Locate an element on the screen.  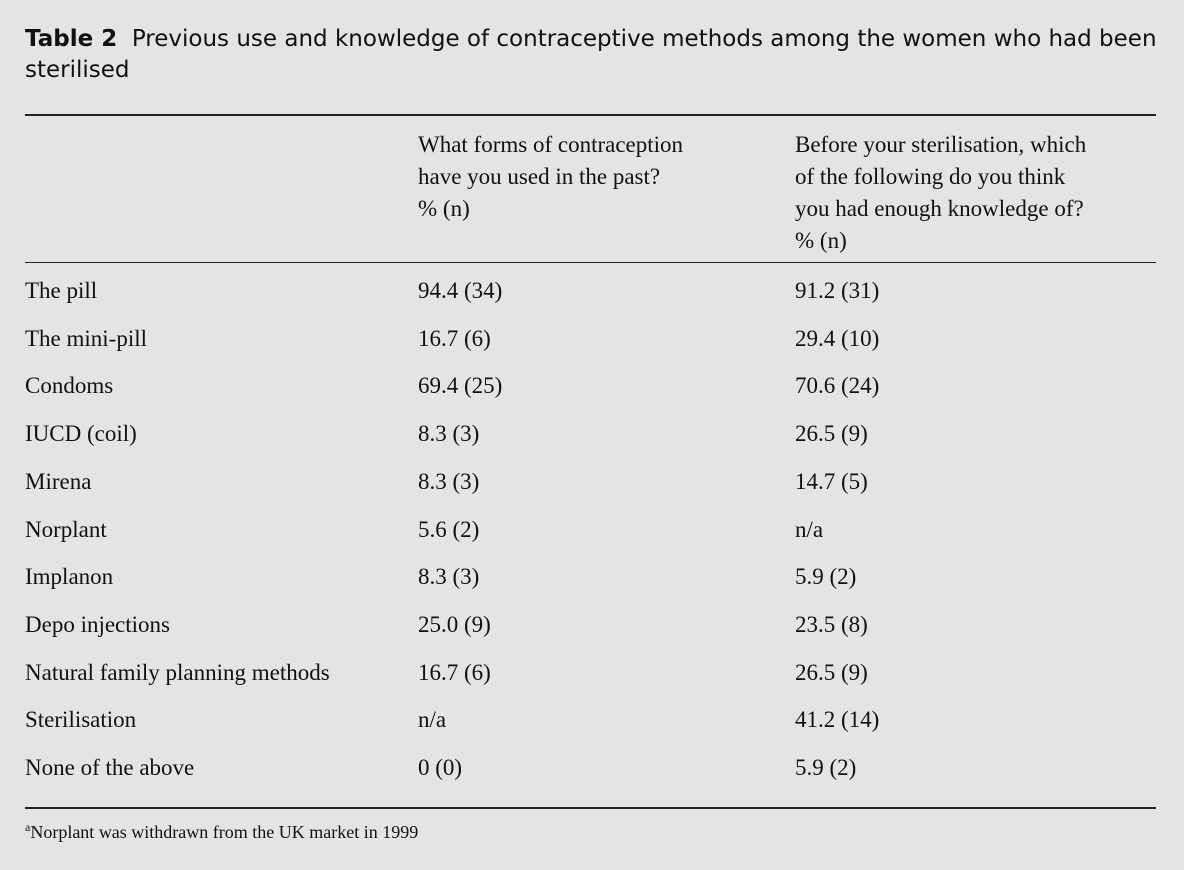
row-label: Mirena is located at coordinates (58, 481).